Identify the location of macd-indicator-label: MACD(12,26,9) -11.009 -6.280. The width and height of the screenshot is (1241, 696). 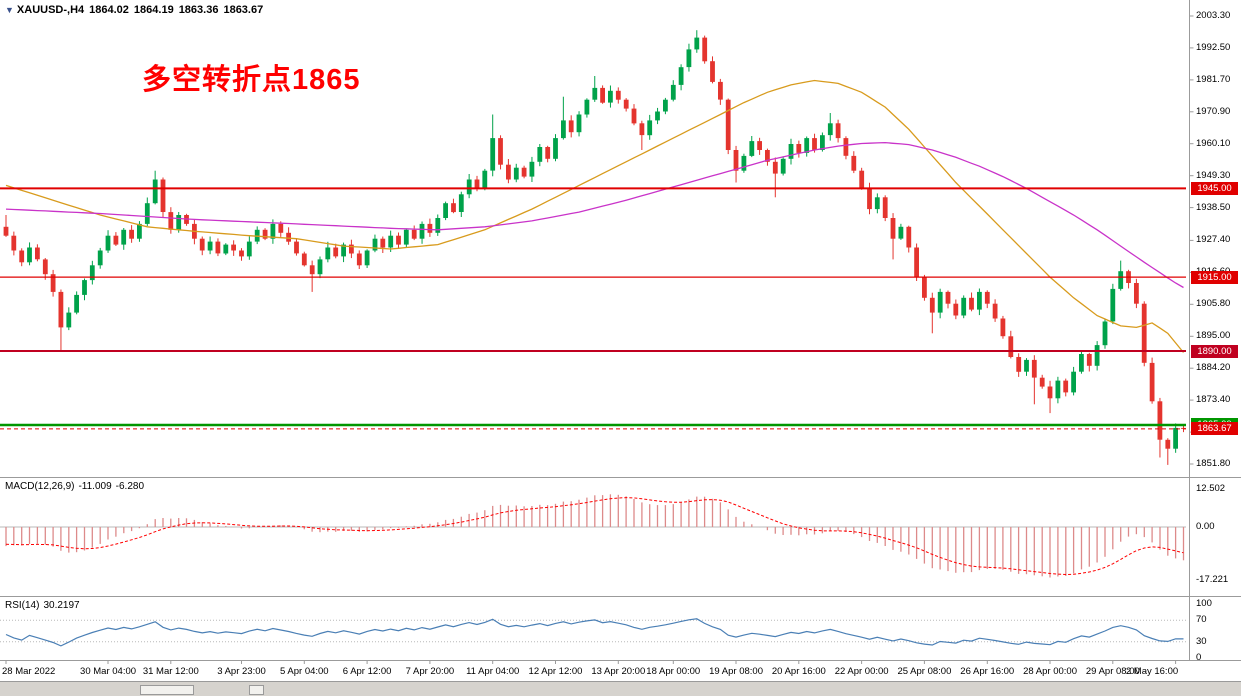
(76, 486).